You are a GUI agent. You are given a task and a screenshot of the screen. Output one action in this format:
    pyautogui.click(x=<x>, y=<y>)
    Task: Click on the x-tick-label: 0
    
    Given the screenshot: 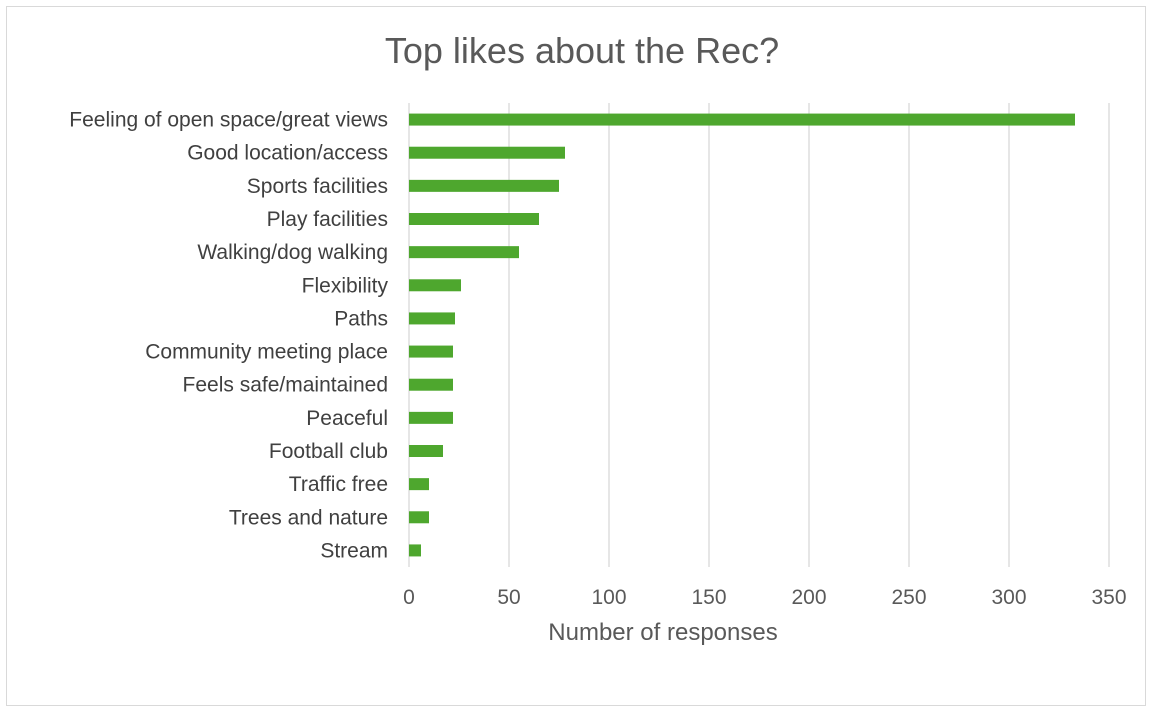 What is the action you would take?
    pyautogui.click(x=409, y=597)
    